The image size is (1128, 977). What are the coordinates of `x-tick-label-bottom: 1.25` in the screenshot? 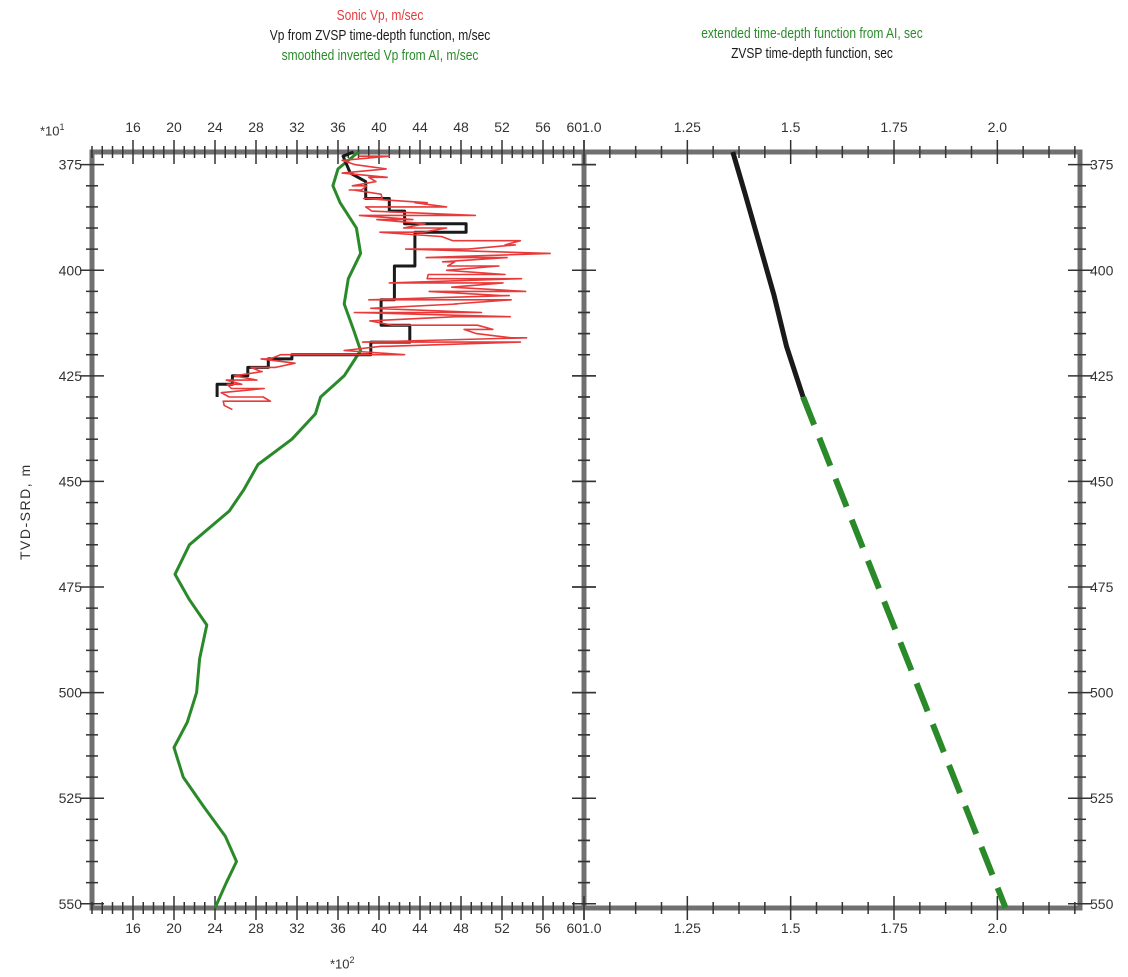 It's located at (687, 928).